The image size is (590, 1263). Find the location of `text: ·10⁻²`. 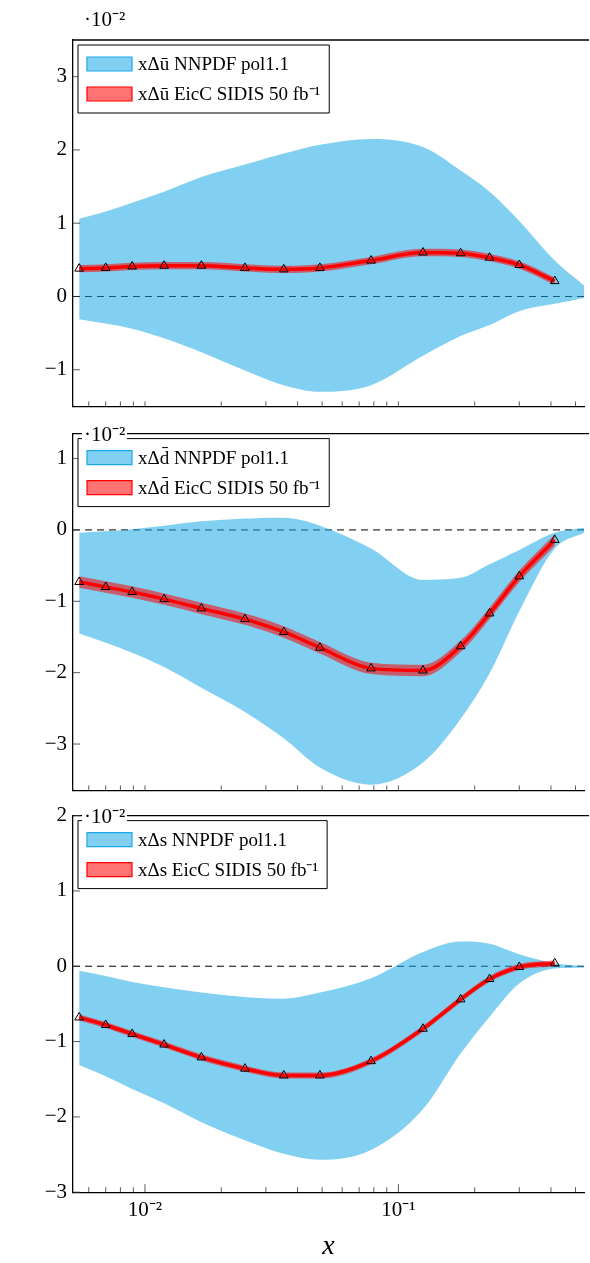

text: ·10⁻² is located at coordinates (105, 19).